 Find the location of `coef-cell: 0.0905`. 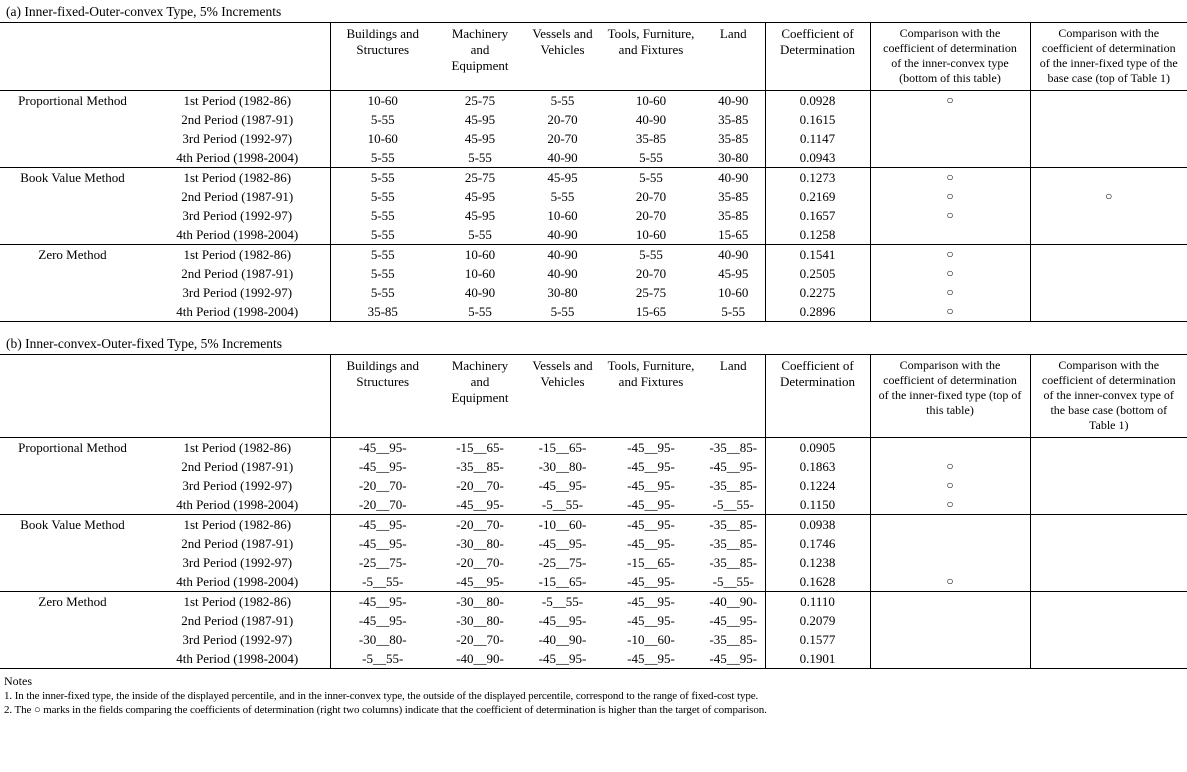

coef-cell: 0.0905 is located at coordinates (817, 447).